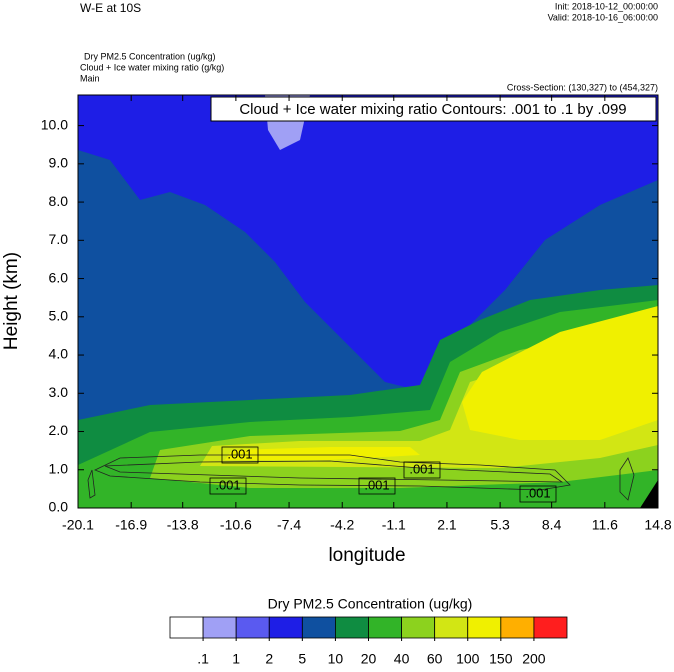 The image size is (674, 672). I want to click on x-tick-label: -4.2, so click(342, 525).